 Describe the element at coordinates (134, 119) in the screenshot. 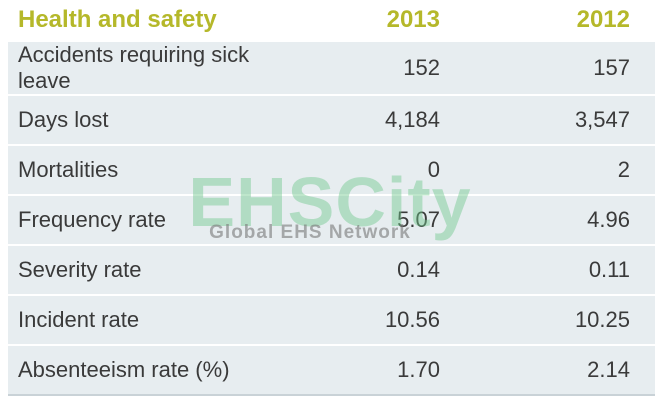

I see `label-cell: Days lost` at that location.